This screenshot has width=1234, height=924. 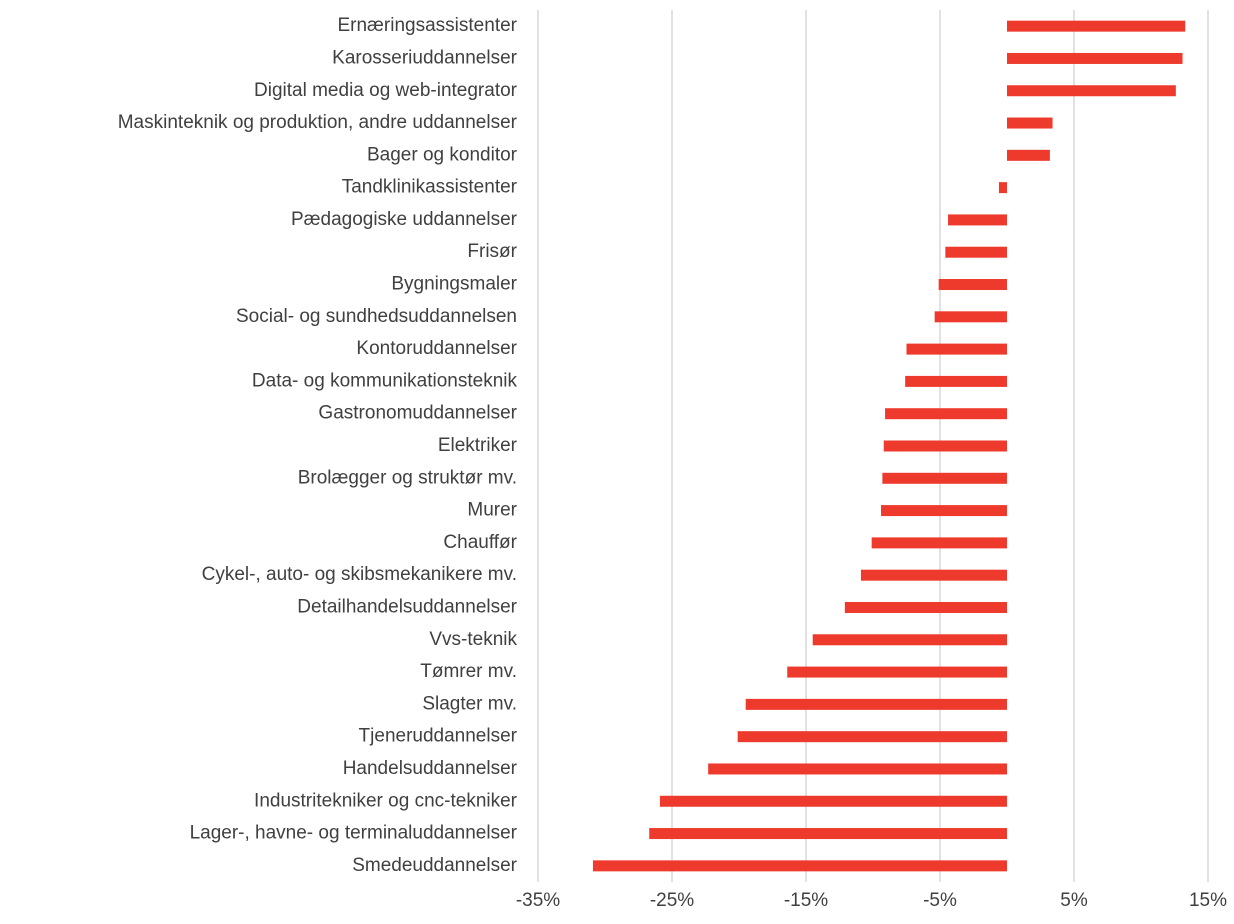 What do you see at coordinates (404, 219) in the screenshot?
I see `y-tick-label: Pædagogiske uddannelser` at bounding box center [404, 219].